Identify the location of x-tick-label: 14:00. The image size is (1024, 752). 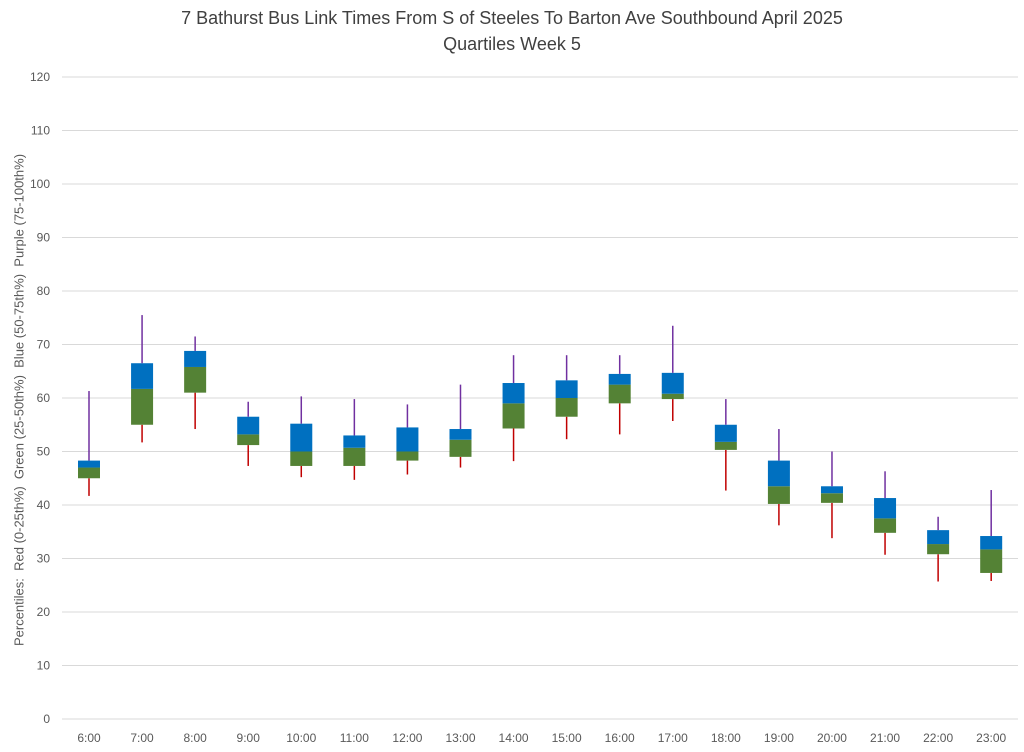
(514, 738).